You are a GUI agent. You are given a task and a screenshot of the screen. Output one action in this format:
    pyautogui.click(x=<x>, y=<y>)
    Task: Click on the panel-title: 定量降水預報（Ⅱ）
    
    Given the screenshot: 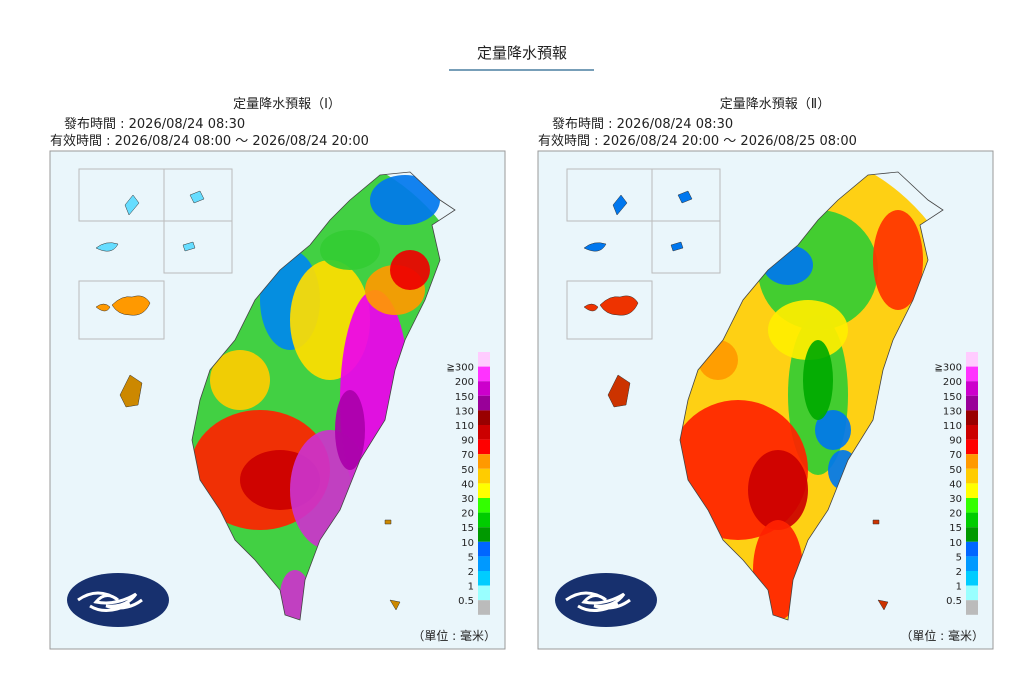 What is the action you would take?
    pyautogui.click(x=775, y=104)
    